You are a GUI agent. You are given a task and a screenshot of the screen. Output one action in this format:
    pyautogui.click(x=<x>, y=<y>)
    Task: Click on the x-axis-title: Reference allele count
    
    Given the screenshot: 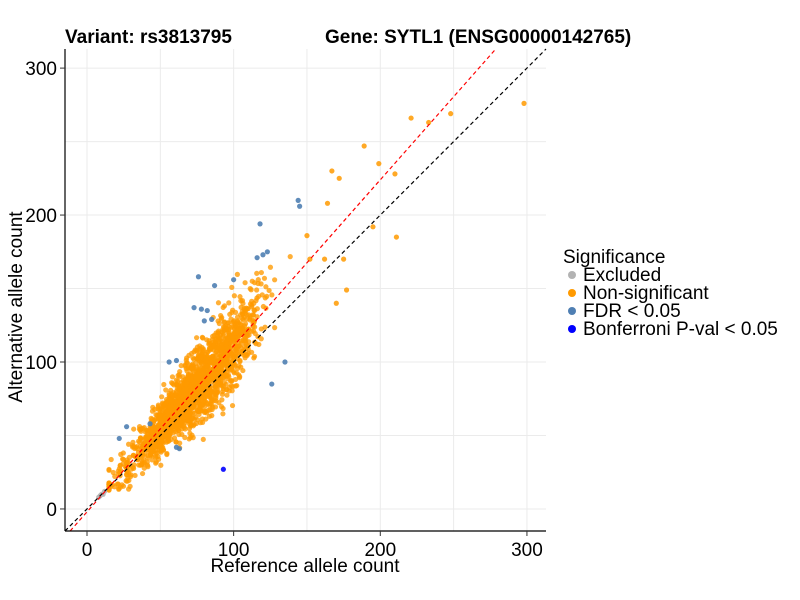 What is the action you would take?
    pyautogui.click(x=305, y=566)
    